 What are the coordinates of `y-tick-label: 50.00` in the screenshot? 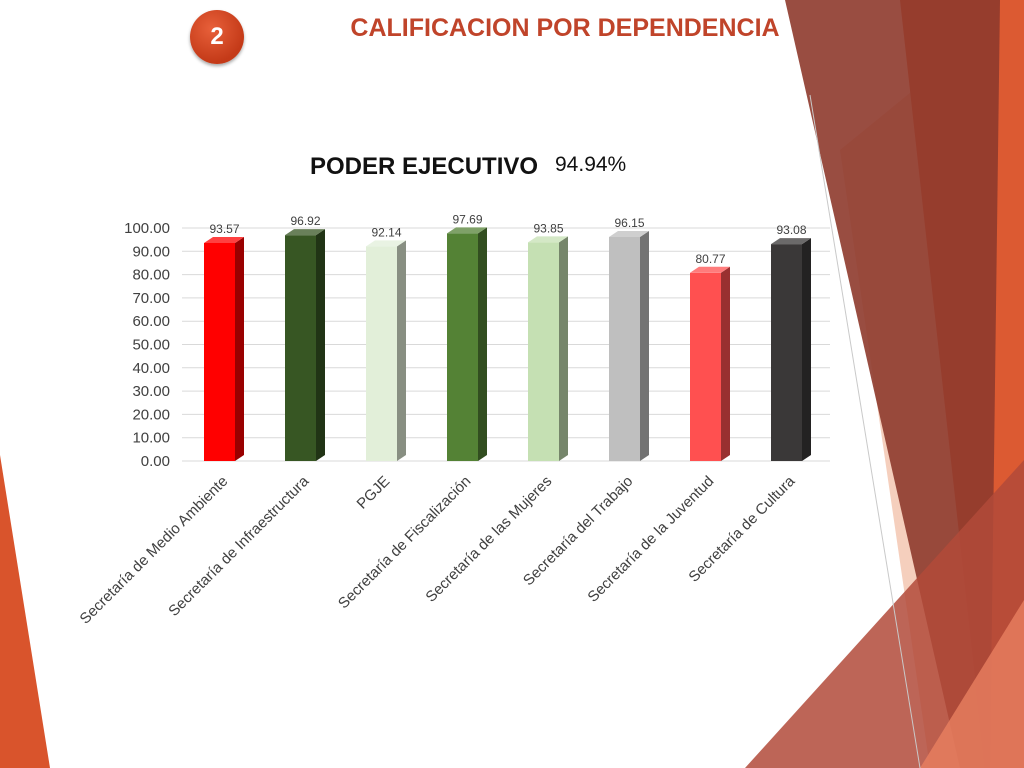 It's located at (151, 345).